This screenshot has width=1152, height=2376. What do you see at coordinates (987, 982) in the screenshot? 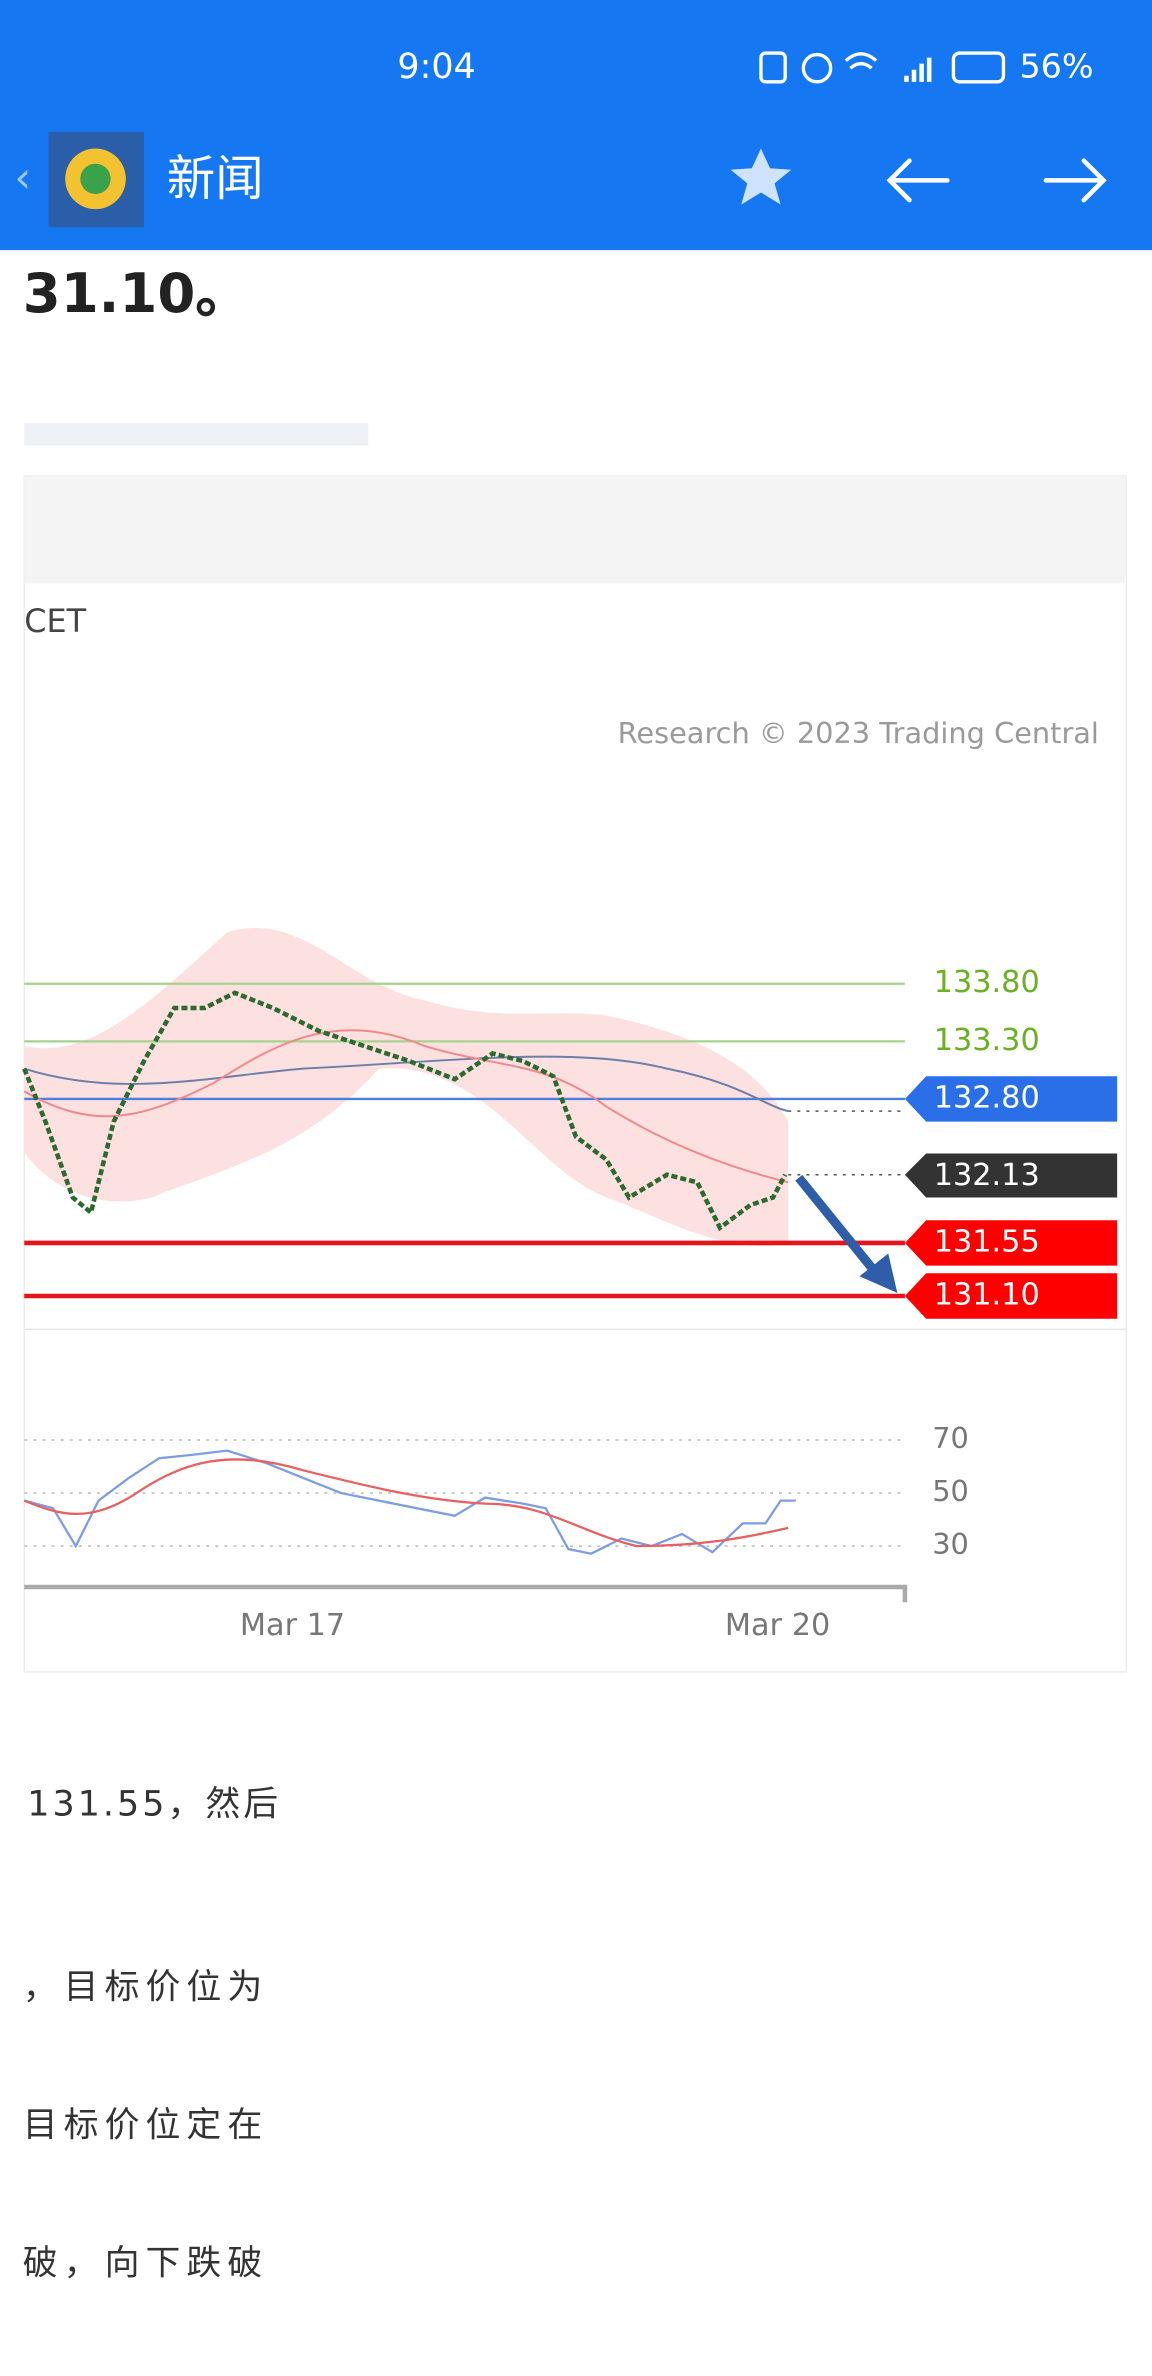
I see `level-label: 133.80` at bounding box center [987, 982].